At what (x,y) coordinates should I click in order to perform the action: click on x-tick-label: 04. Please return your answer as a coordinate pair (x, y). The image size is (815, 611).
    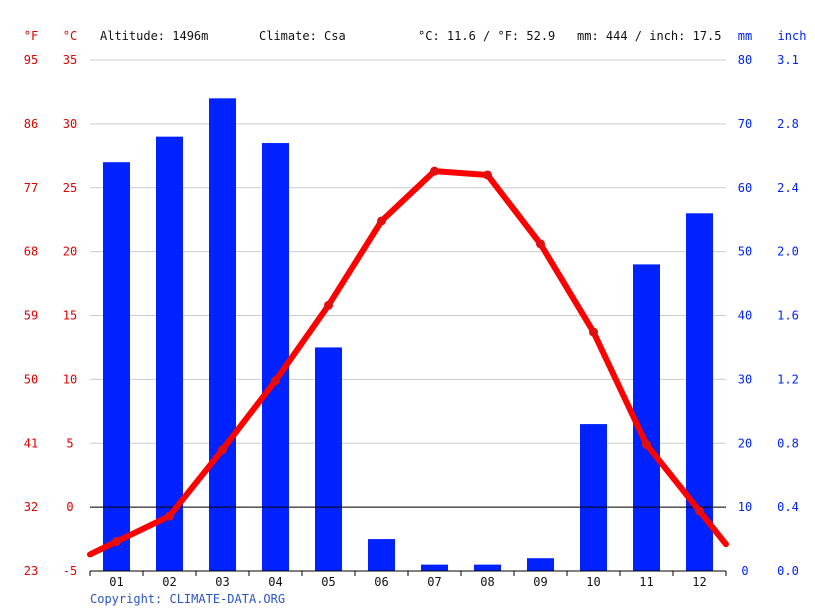
    Looking at the image, I should click on (275, 582).